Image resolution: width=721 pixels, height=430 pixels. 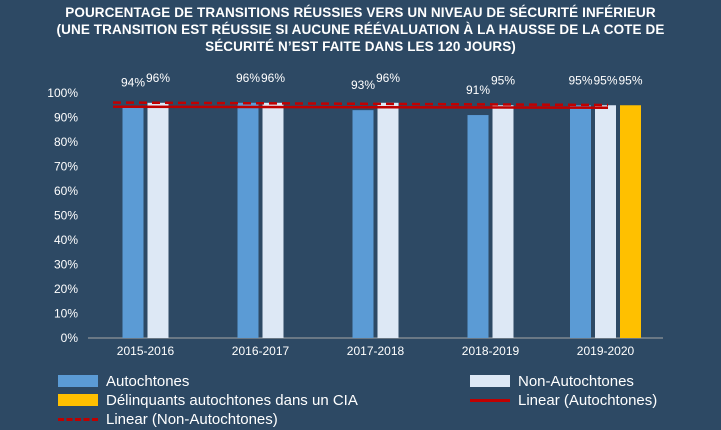 What do you see at coordinates (66, 191) in the screenshot?
I see `y-tick-label: 60%` at bounding box center [66, 191].